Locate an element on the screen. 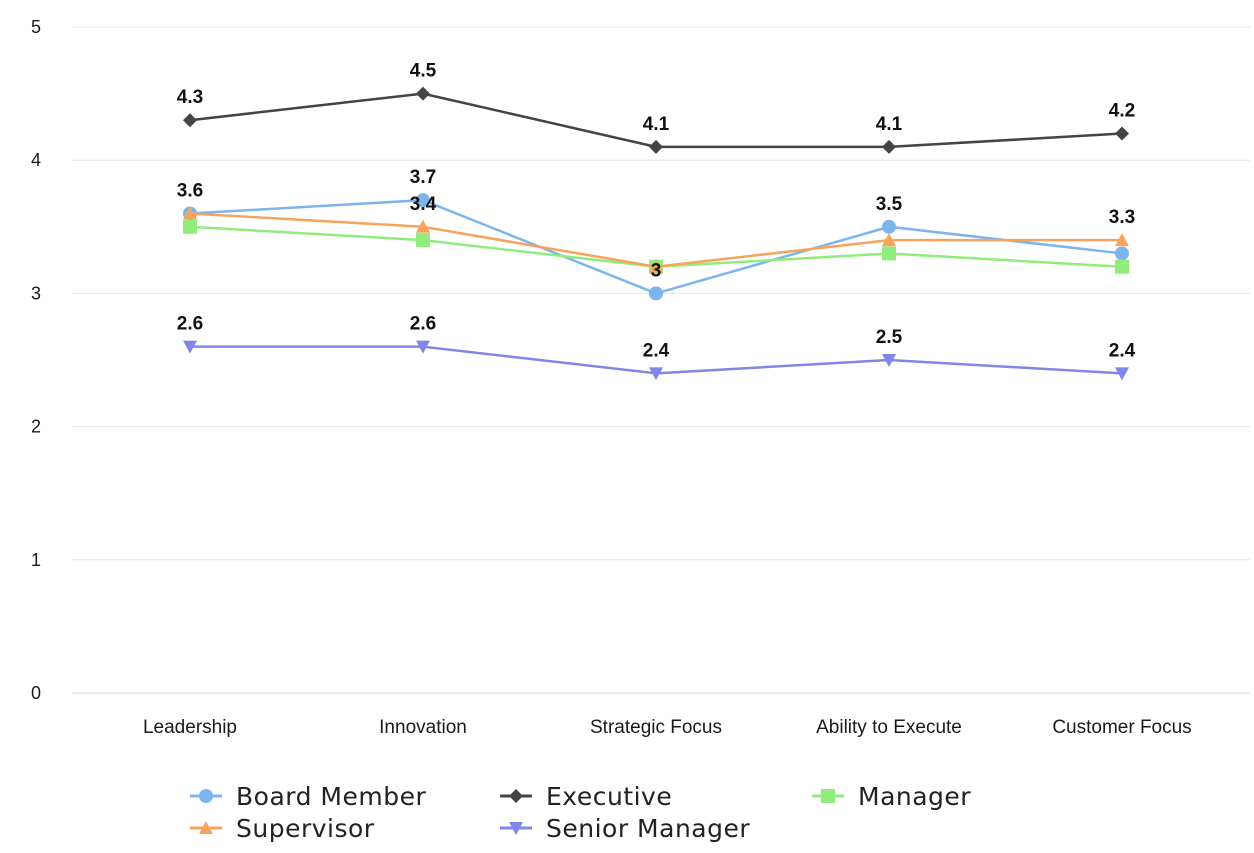 This screenshot has height=853, width=1254. legend-item-supervisor: Supervisor is located at coordinates (282, 828).